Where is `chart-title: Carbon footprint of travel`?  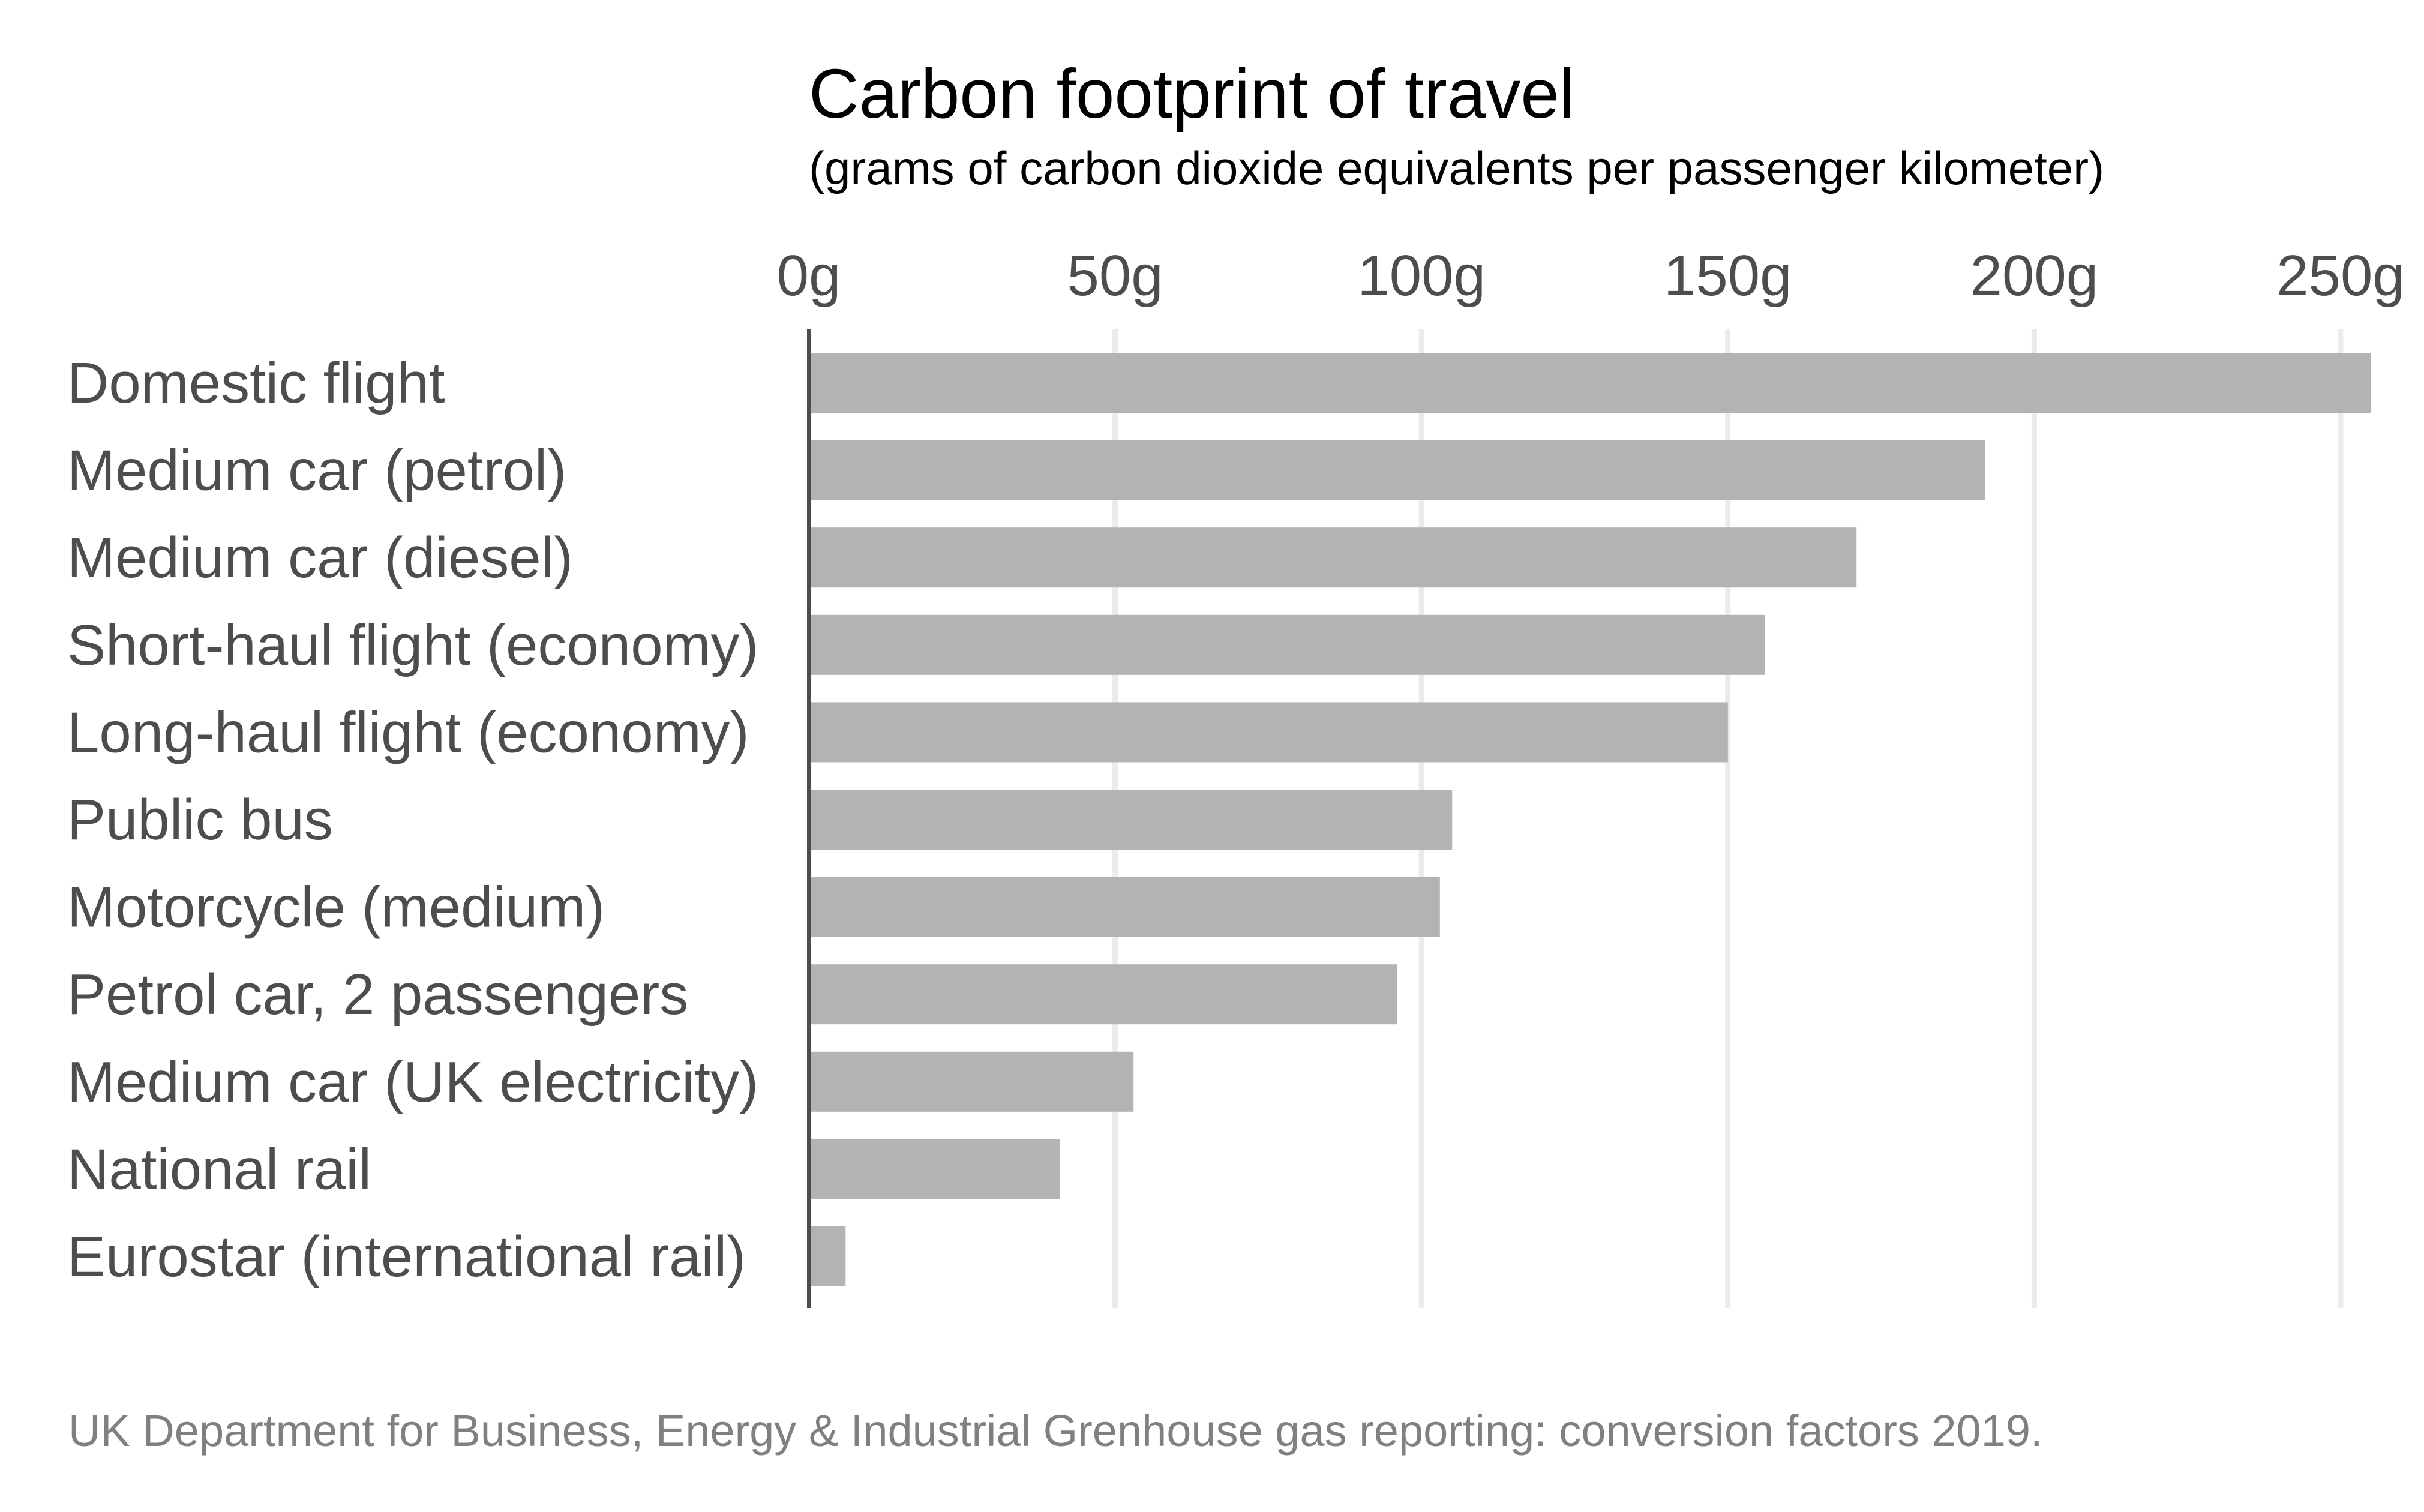 chart-title: Carbon footprint of travel is located at coordinates (1192, 94).